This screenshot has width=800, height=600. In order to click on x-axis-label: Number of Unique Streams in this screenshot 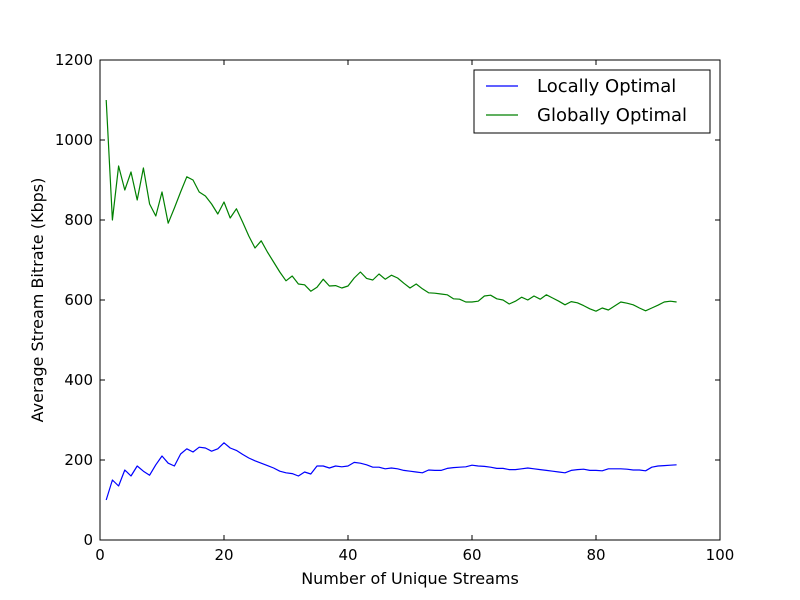, I will do `click(410, 578)`.